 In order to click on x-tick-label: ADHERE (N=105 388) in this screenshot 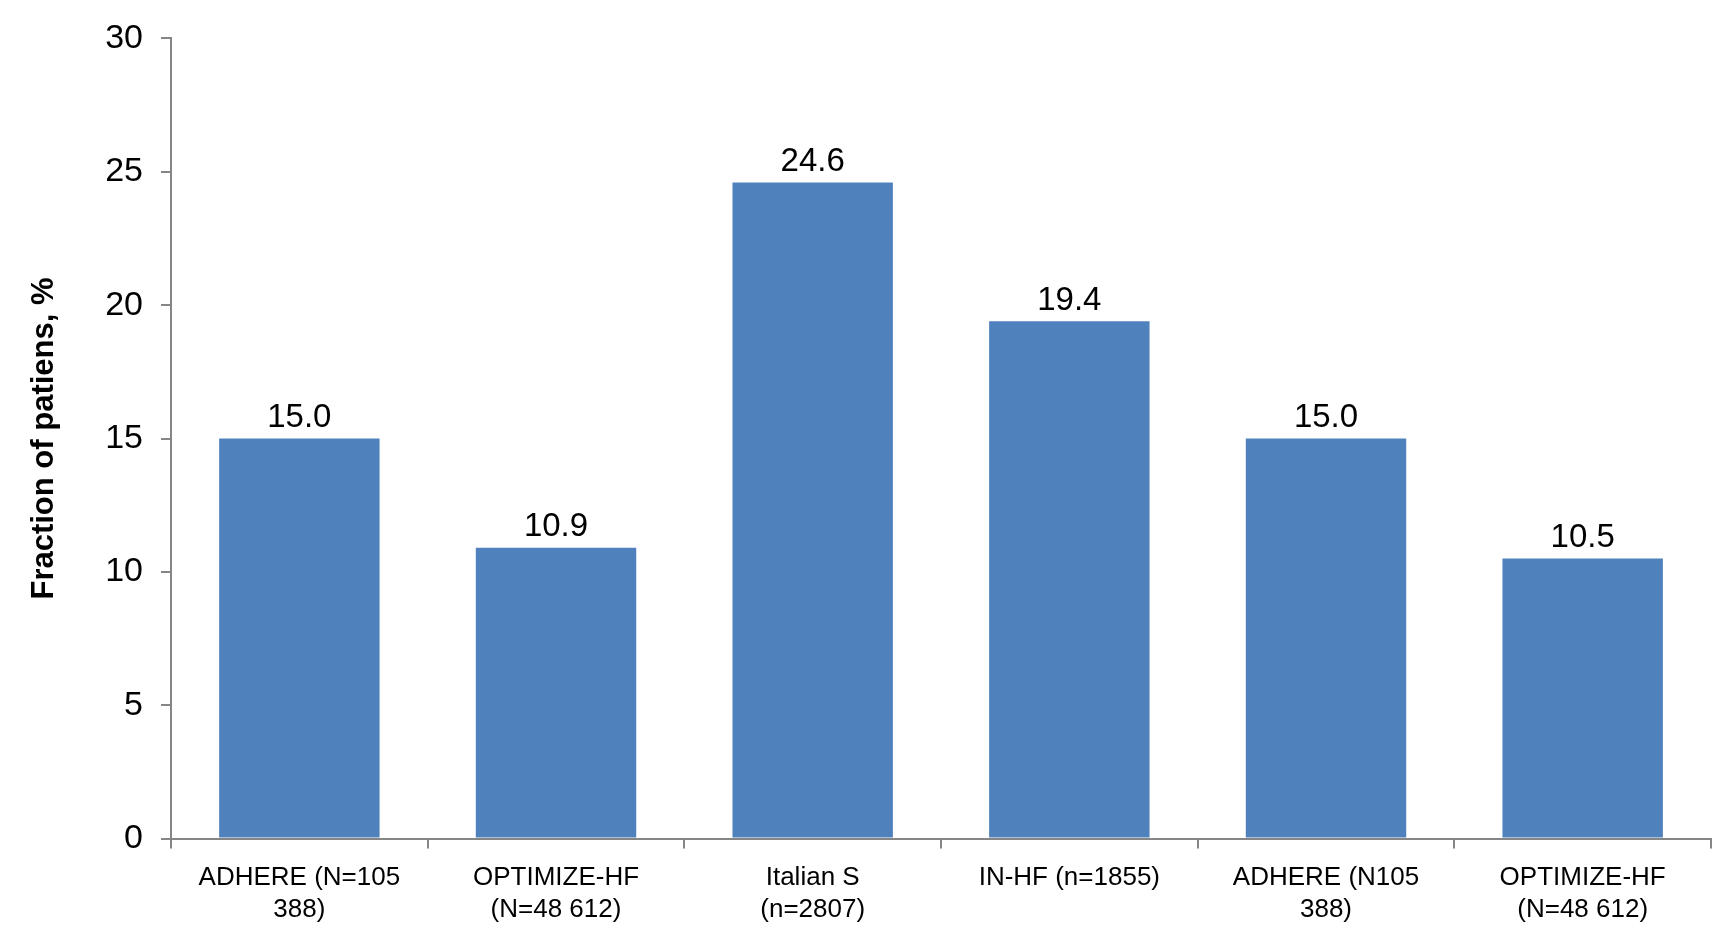, I will do `click(299, 892)`.